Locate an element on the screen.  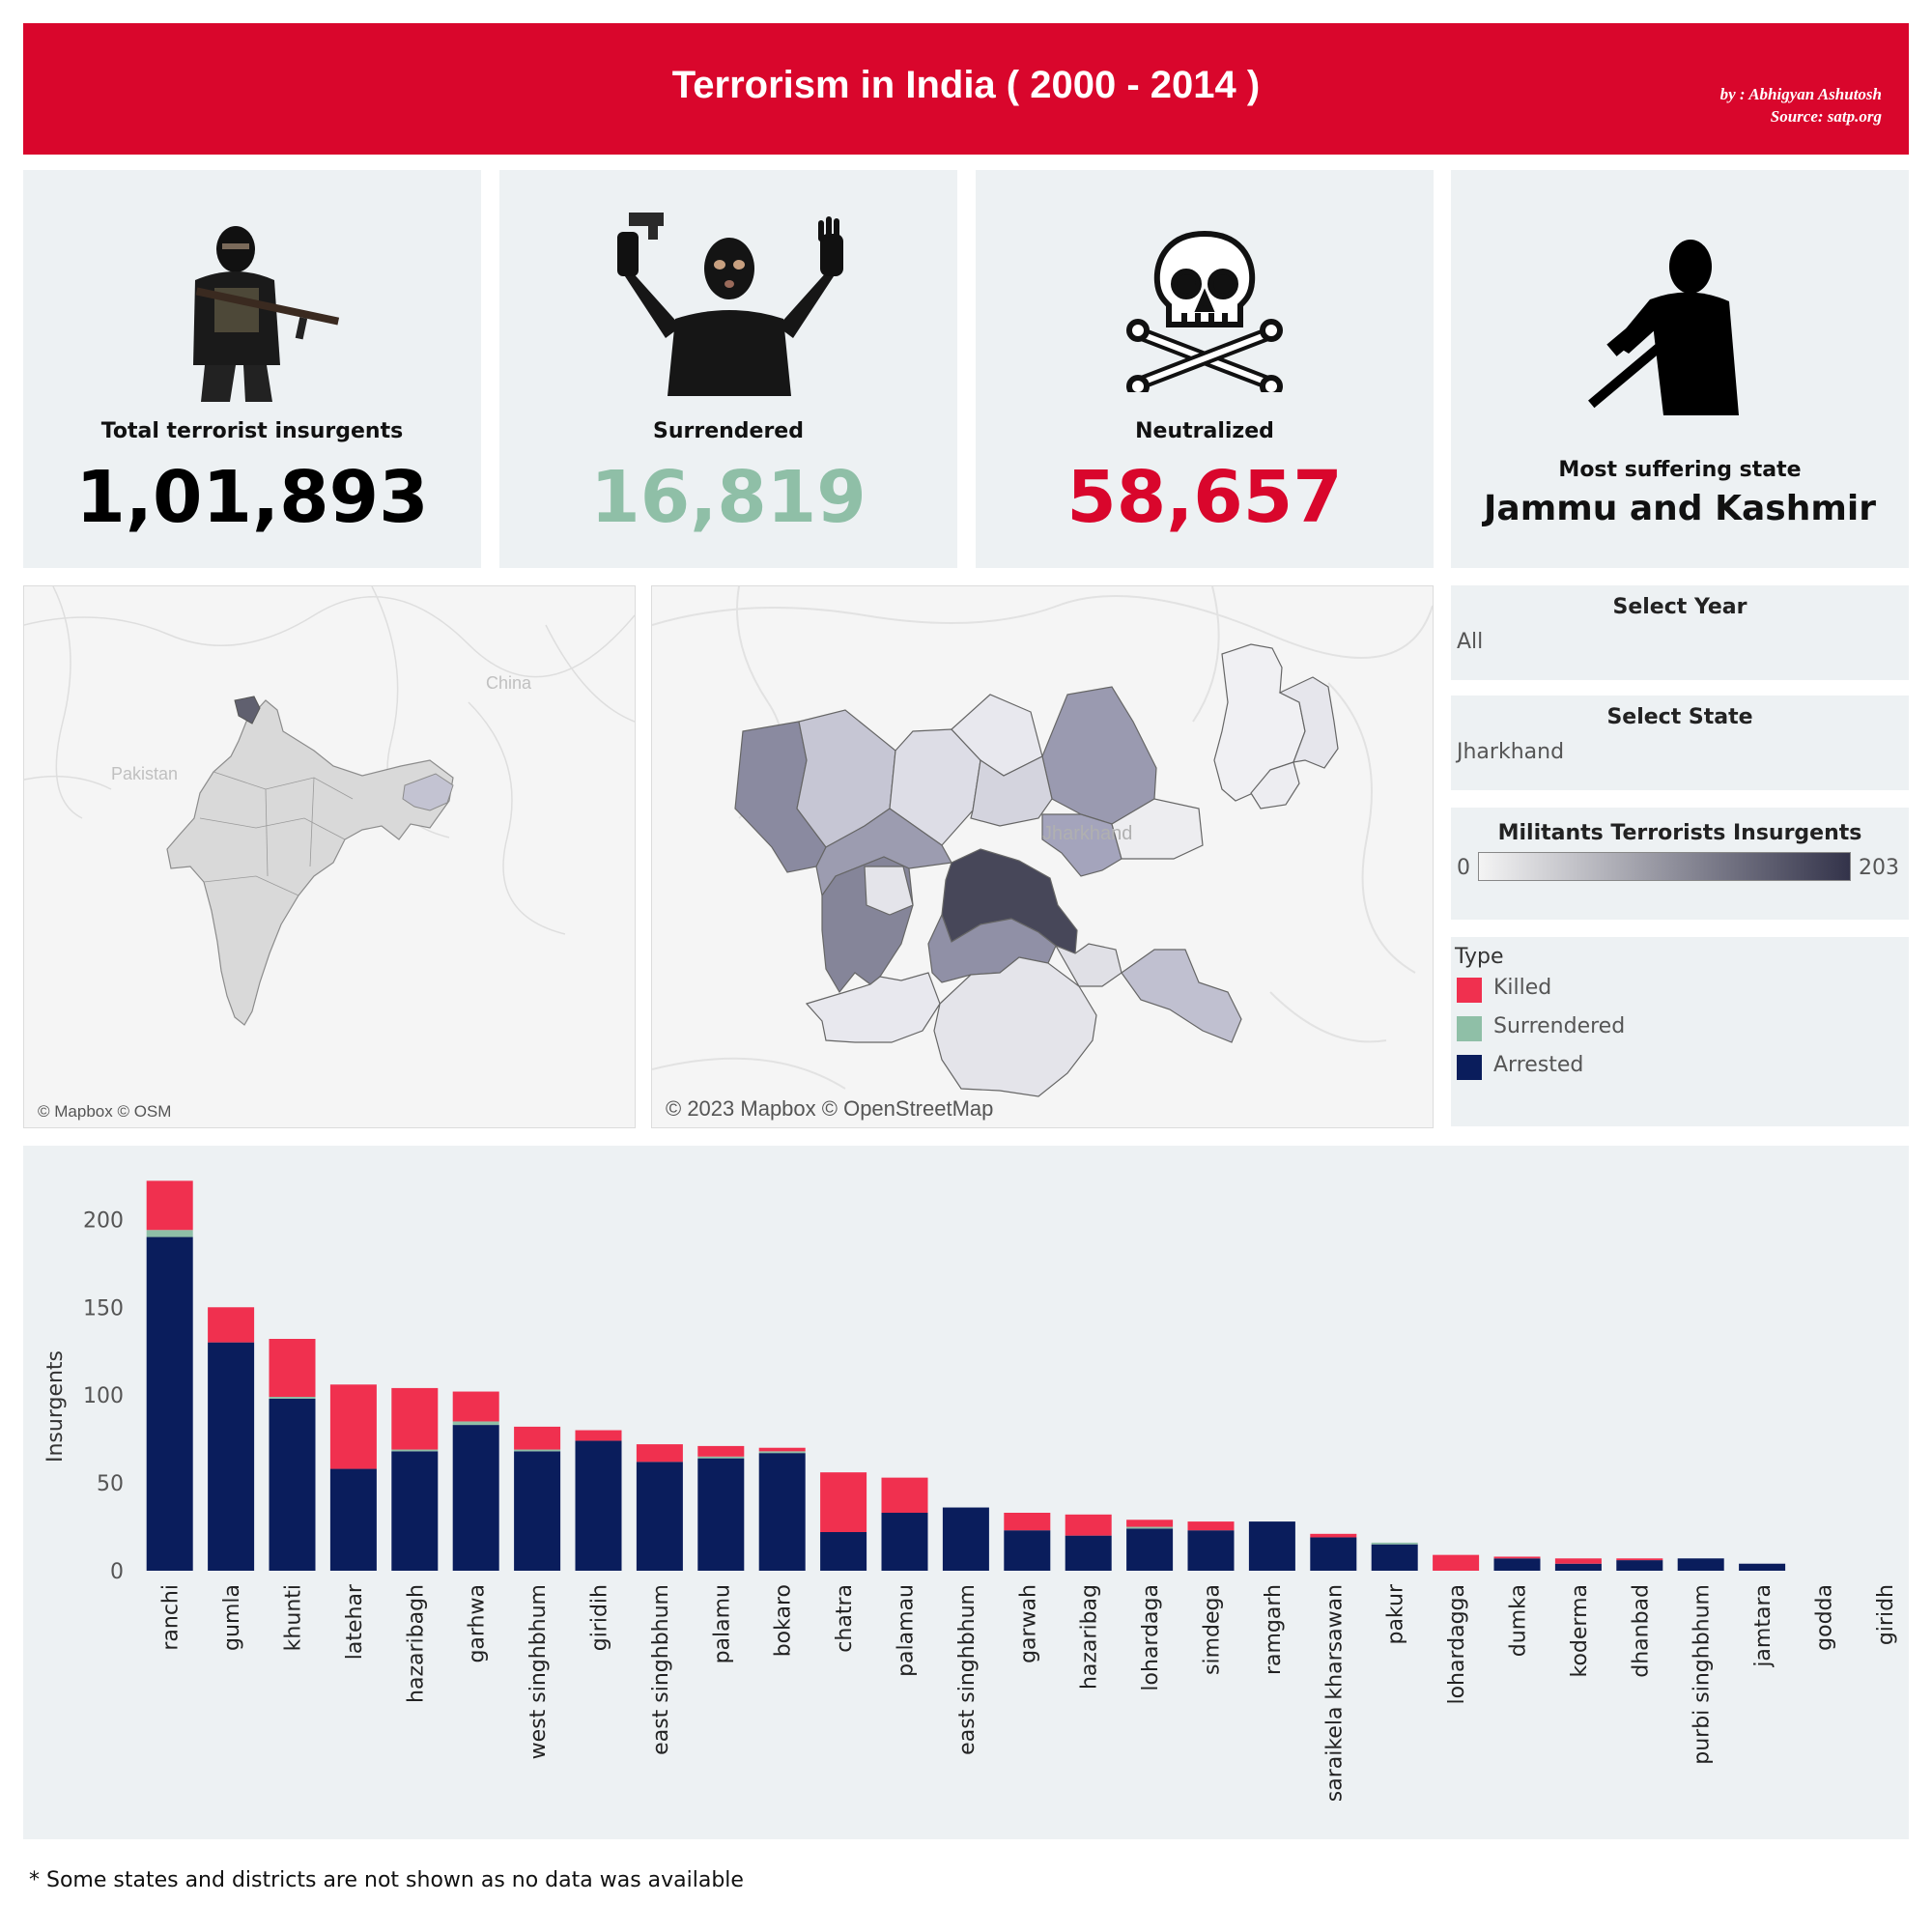
type-legend: Type Killed Surrendered Arrested is located at coordinates (1680, 1031).